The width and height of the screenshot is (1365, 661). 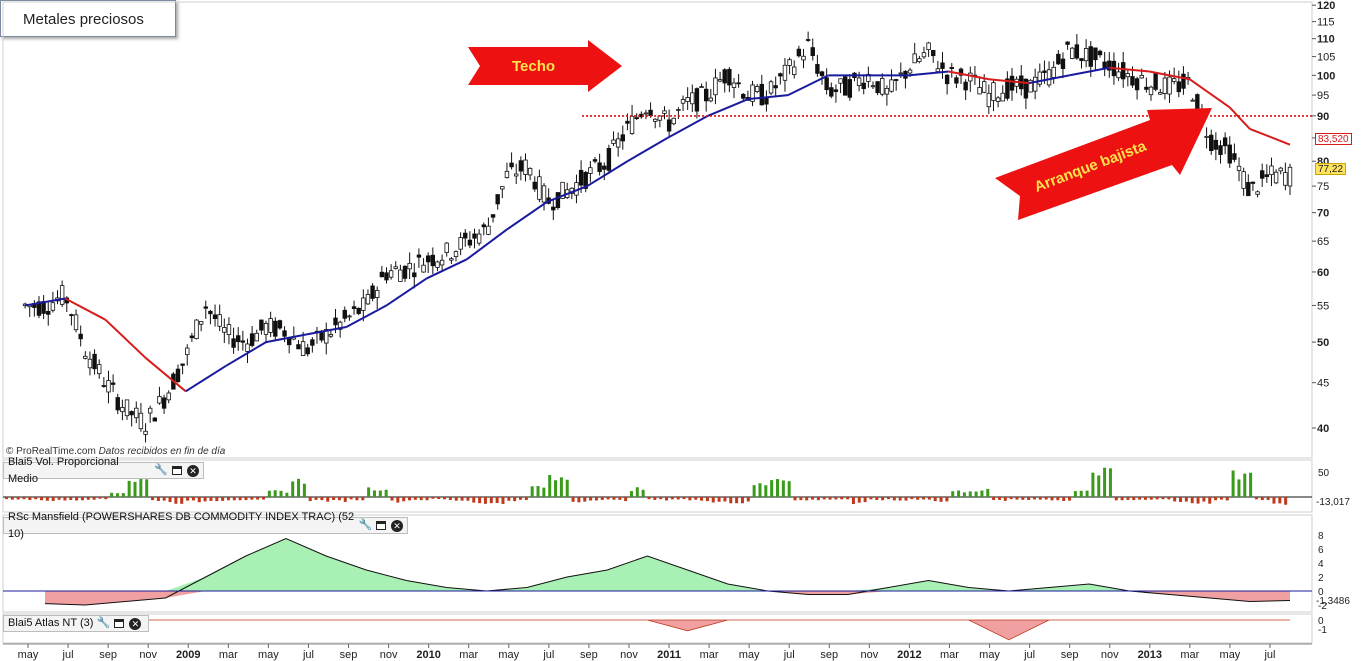 I want to click on ma-last-value: 83,520, so click(x=1333, y=139).